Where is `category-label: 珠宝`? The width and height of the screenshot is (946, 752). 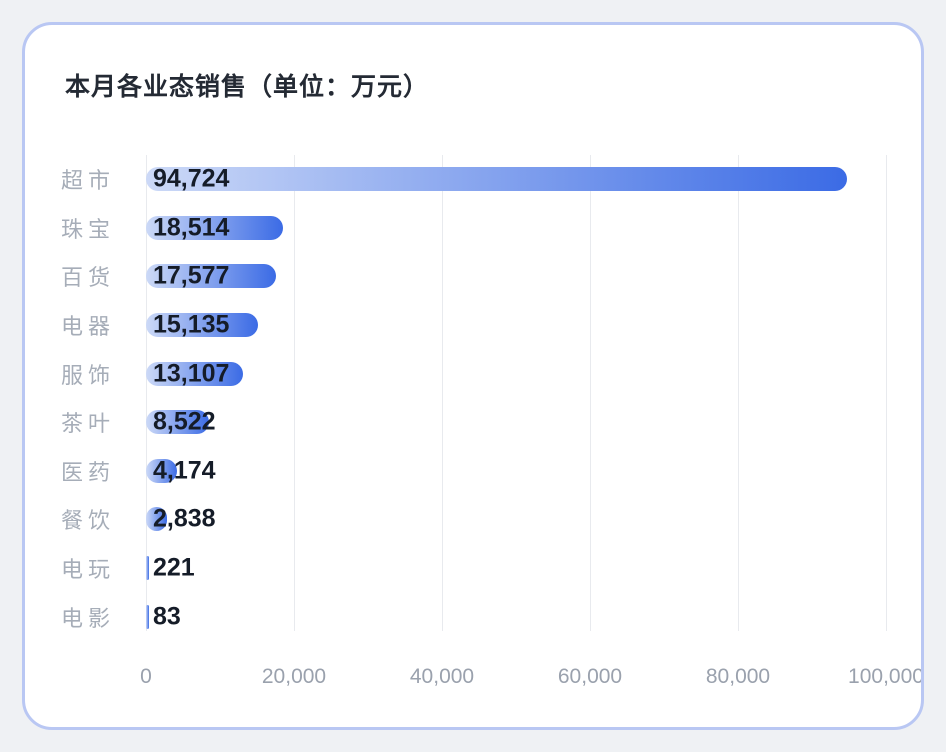
category-label: 珠宝 is located at coordinates (88, 229).